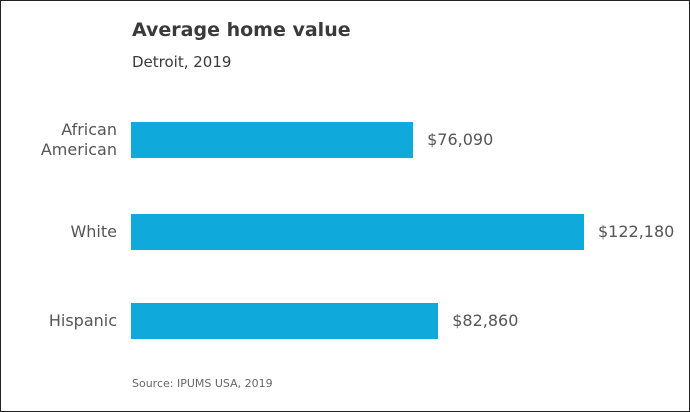 The image size is (690, 412). I want to click on chart-subtitle: Detroit, 2019, so click(182, 62).